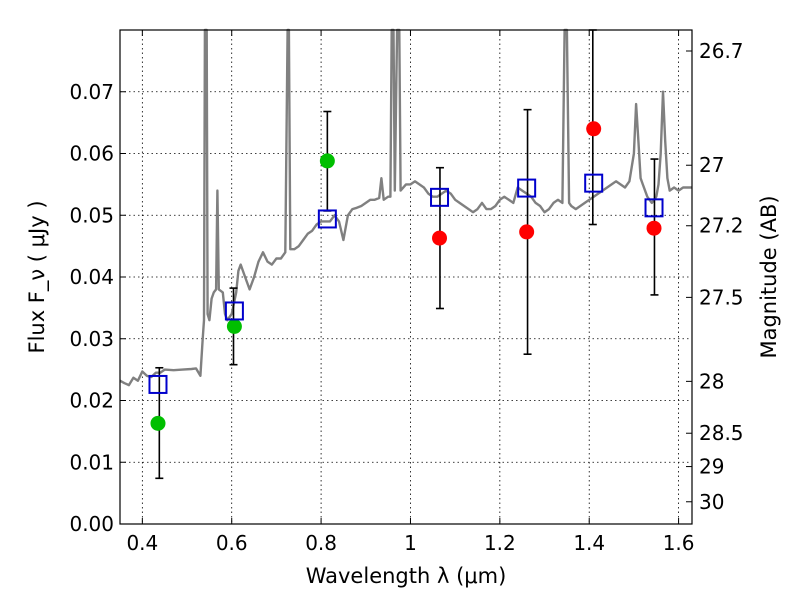  What do you see at coordinates (410, 543) in the screenshot?
I see `x-tick-label: 1` at bounding box center [410, 543].